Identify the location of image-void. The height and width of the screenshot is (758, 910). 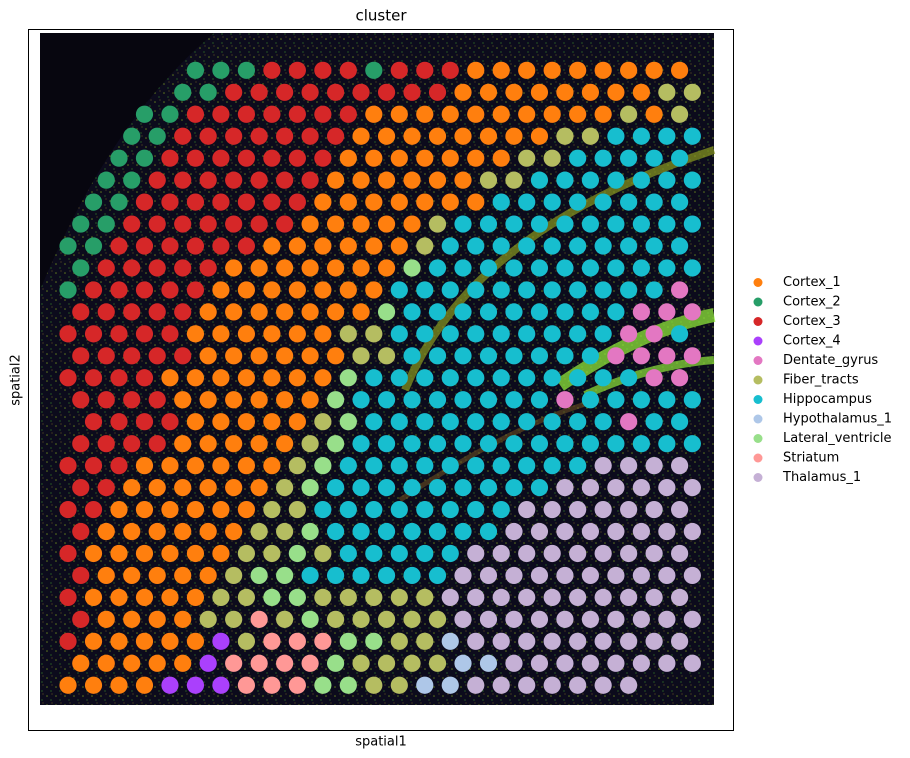
(127, 161).